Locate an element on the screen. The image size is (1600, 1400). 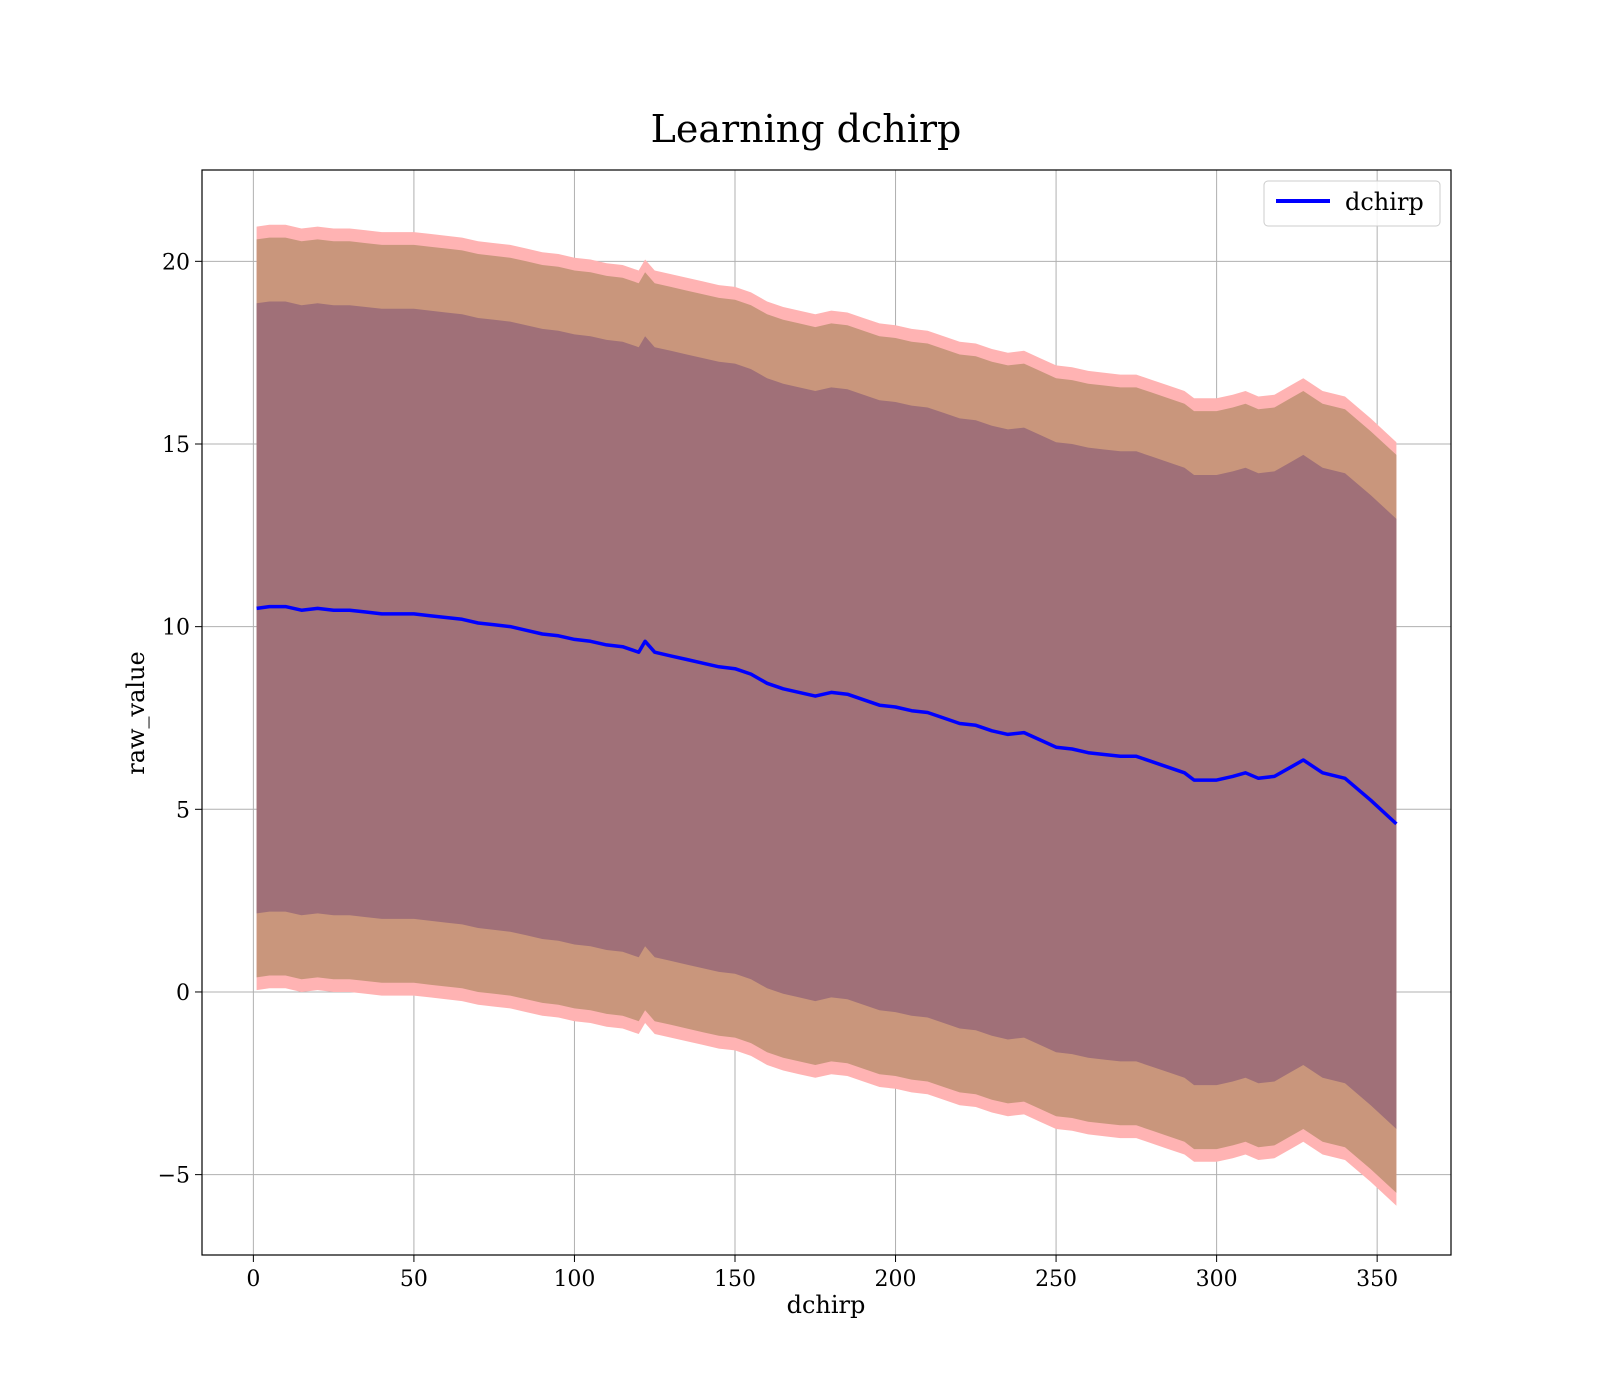
y-tick-label-15: 15 is located at coordinates (176, 445).